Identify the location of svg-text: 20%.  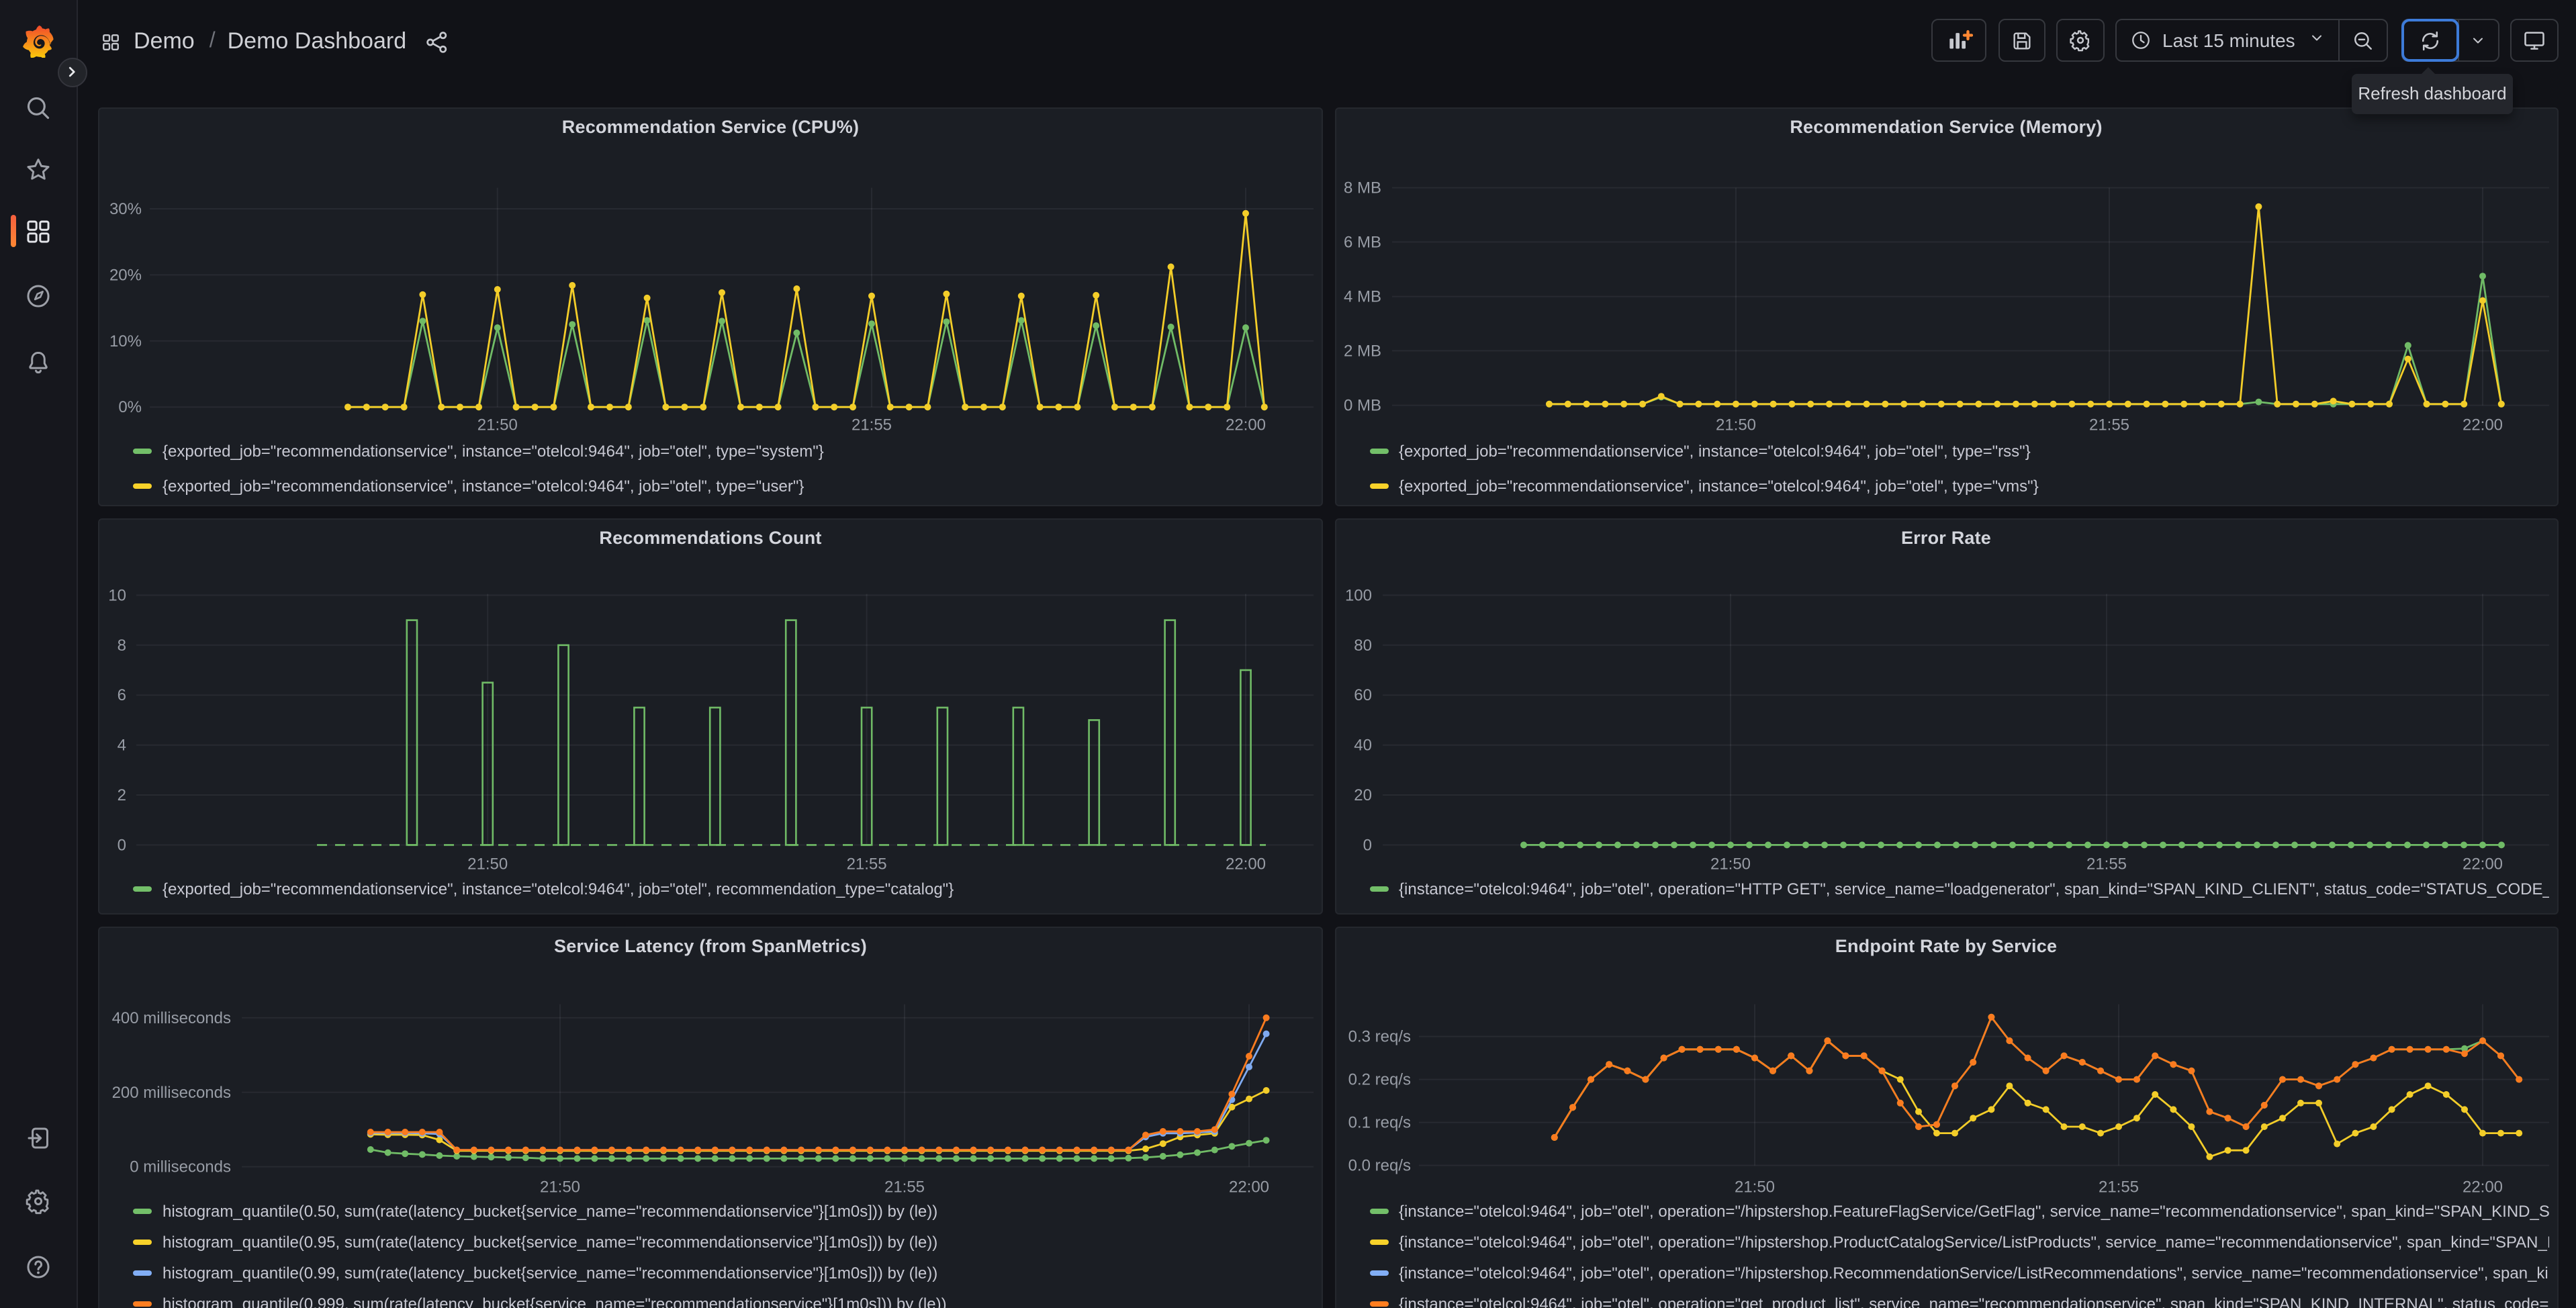
(125, 276).